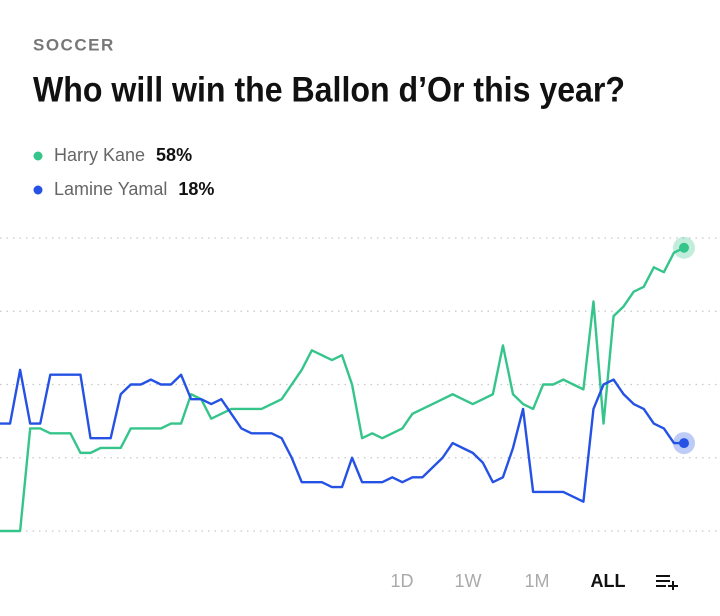  What do you see at coordinates (99, 155) in the screenshot?
I see `legend-name: Harry Kane` at bounding box center [99, 155].